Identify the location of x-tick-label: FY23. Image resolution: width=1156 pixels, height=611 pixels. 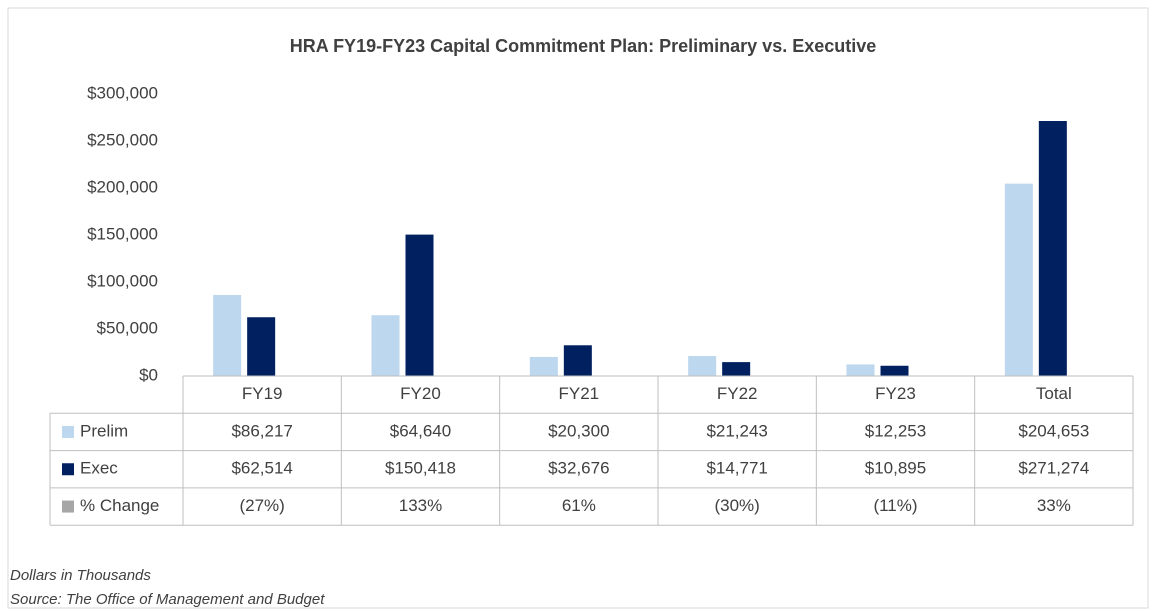
(895, 393).